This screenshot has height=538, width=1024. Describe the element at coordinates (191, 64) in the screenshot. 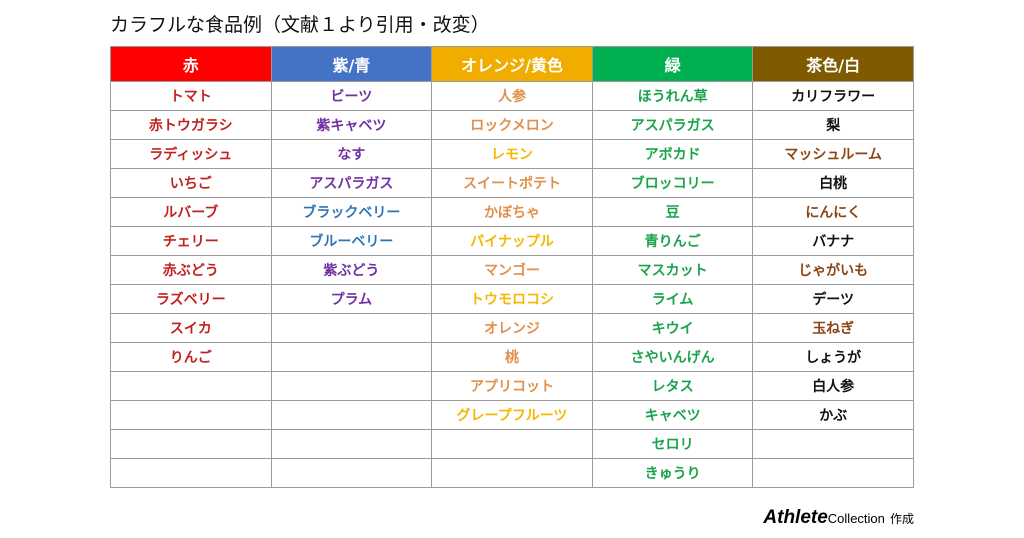

I see `column-header-0: 赤` at that location.